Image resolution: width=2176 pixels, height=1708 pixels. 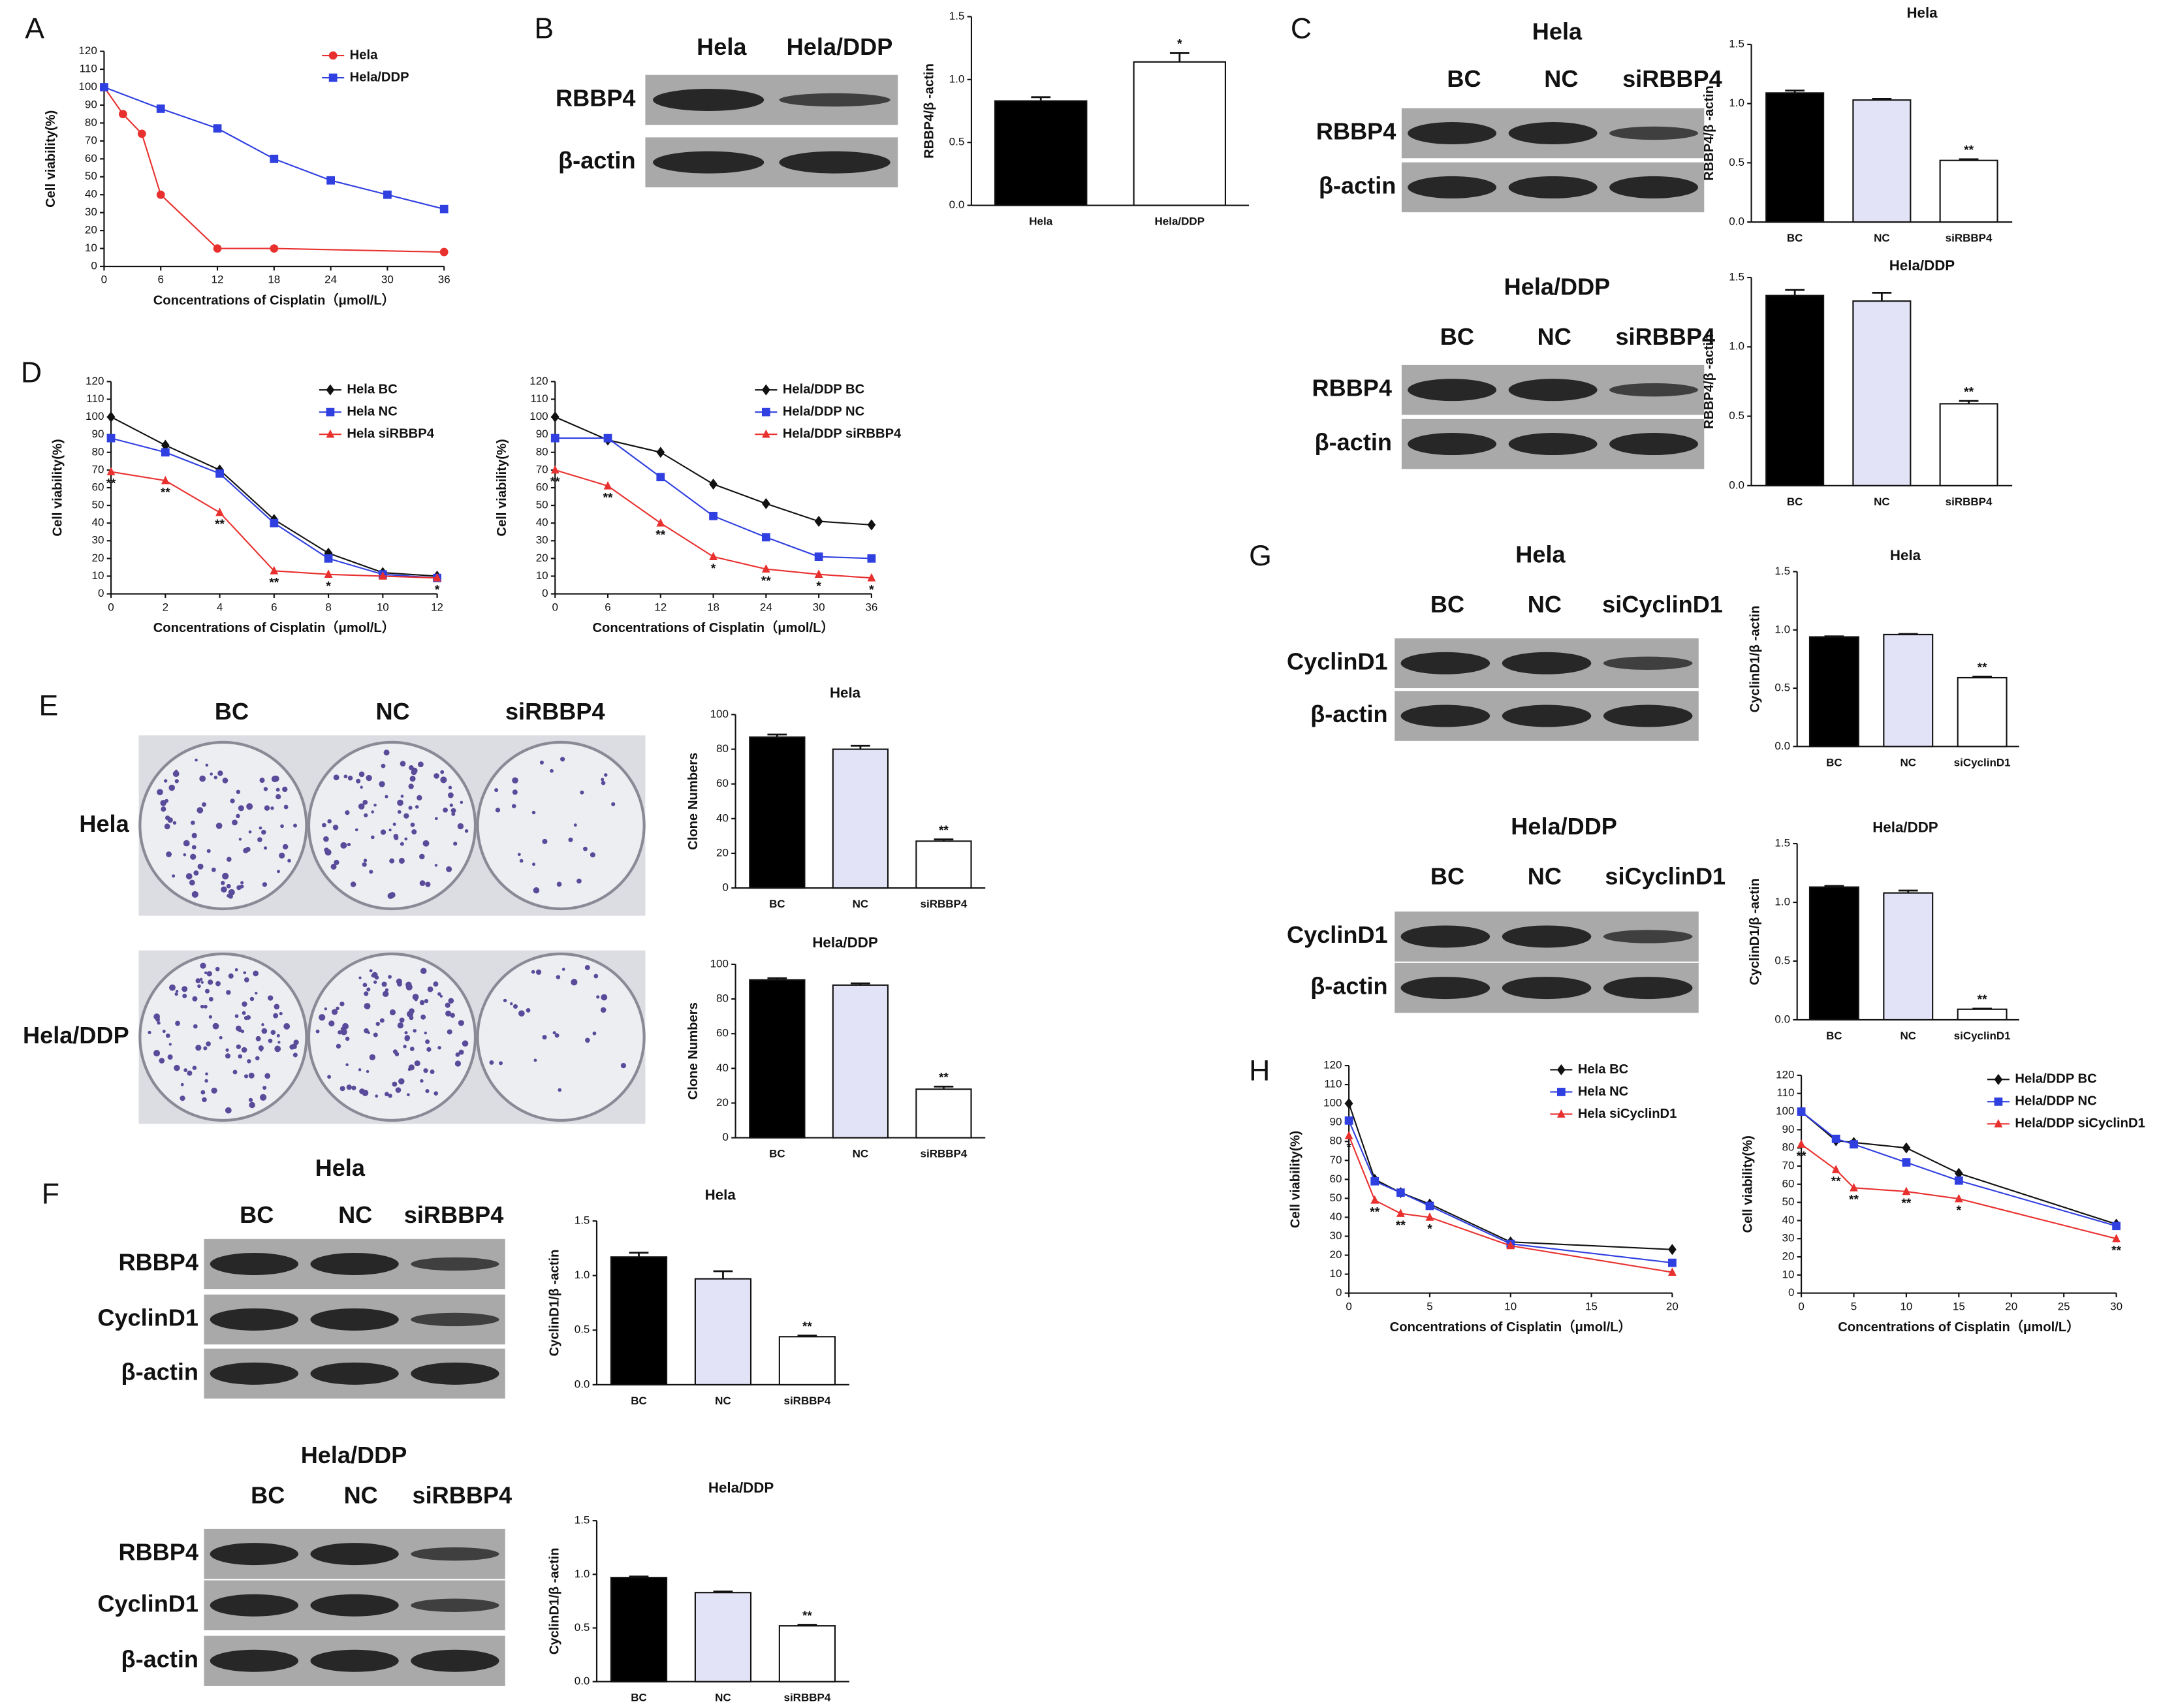 I want to click on lane-label: Hela/DDP, so click(x=840, y=46).